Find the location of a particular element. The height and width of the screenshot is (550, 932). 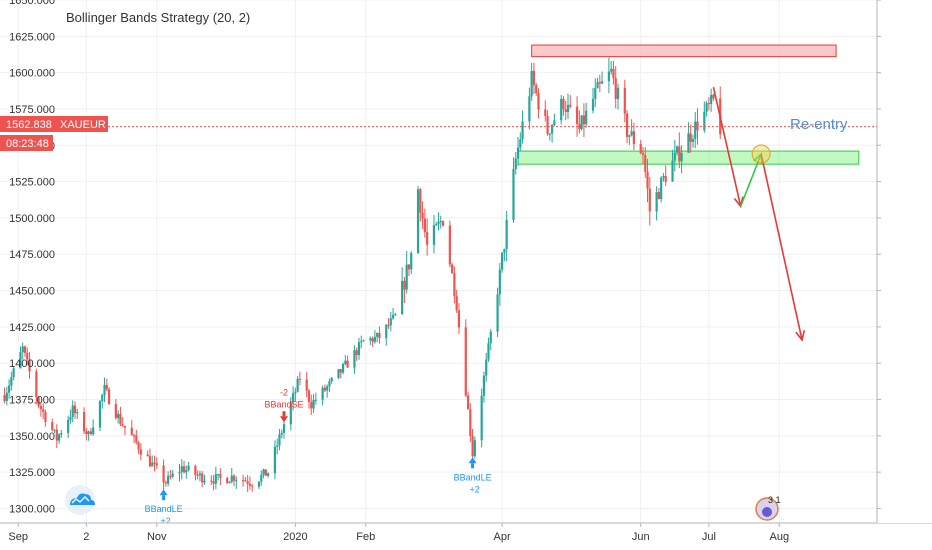

tradingview-cloud-icon is located at coordinates (80, 500).